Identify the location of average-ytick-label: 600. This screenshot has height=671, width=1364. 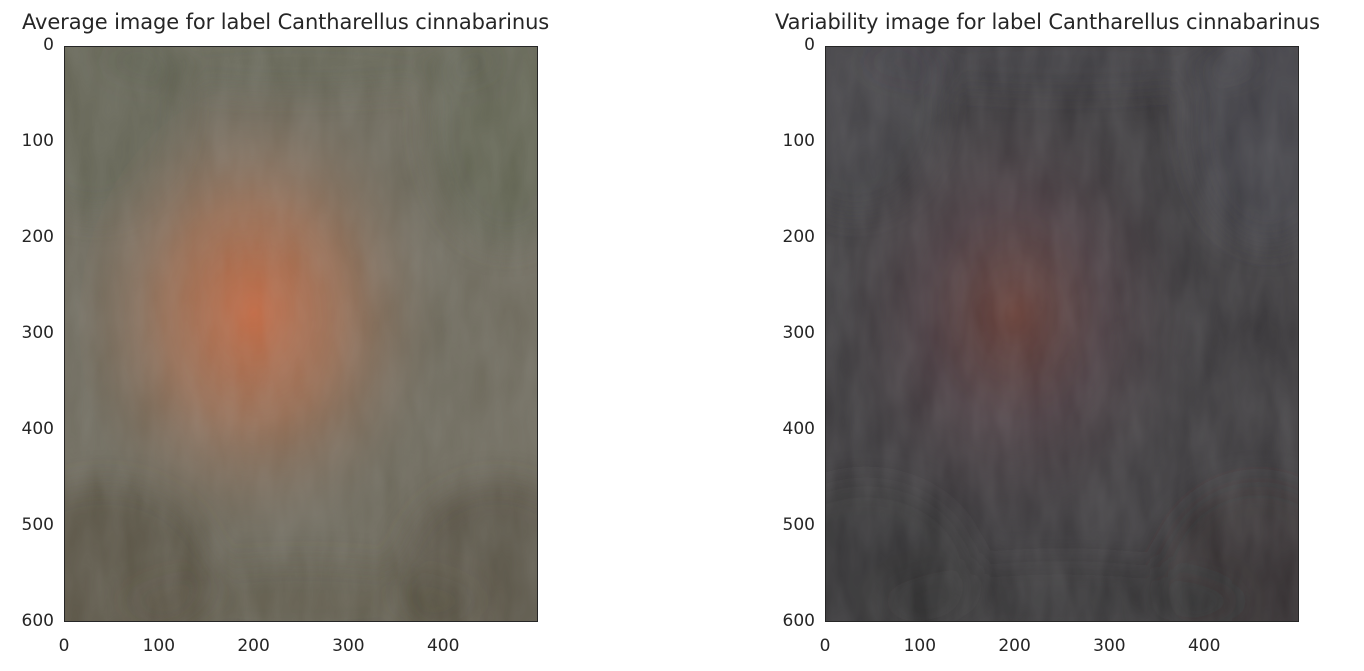
(37, 621).